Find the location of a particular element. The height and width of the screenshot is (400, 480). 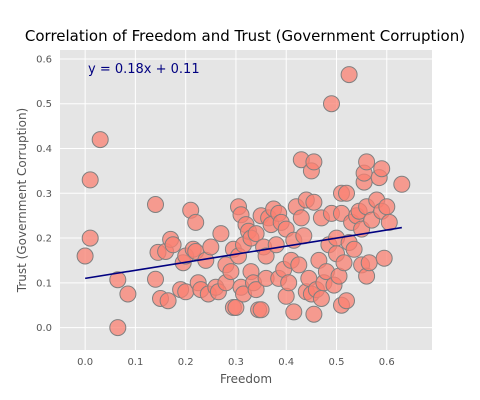

x-tick-label: 0.2 is located at coordinates (186, 362).